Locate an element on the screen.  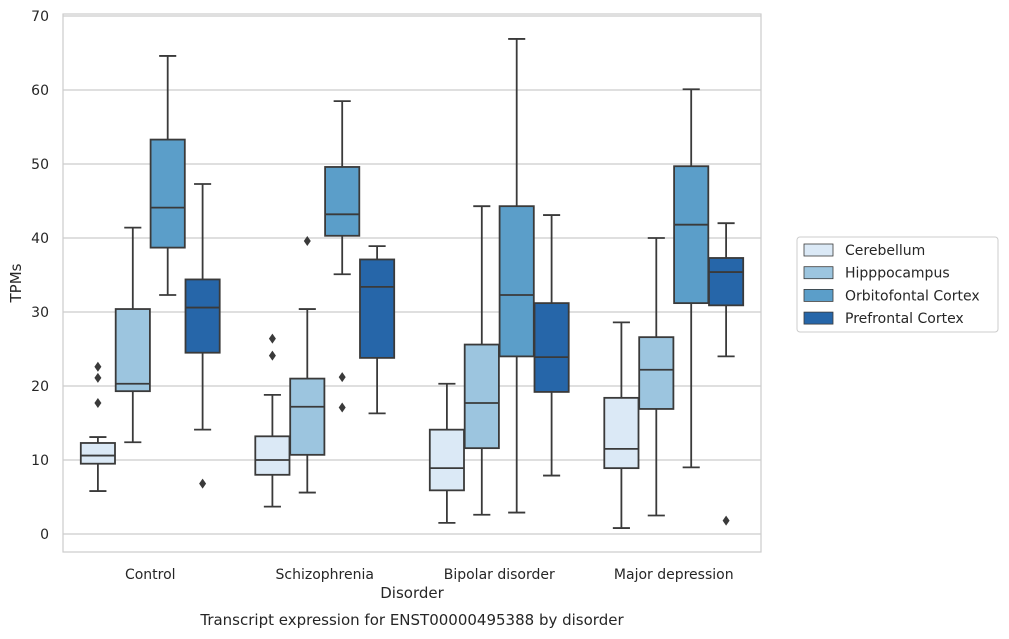
y-tick-label: 20 is located at coordinates (40, 387).